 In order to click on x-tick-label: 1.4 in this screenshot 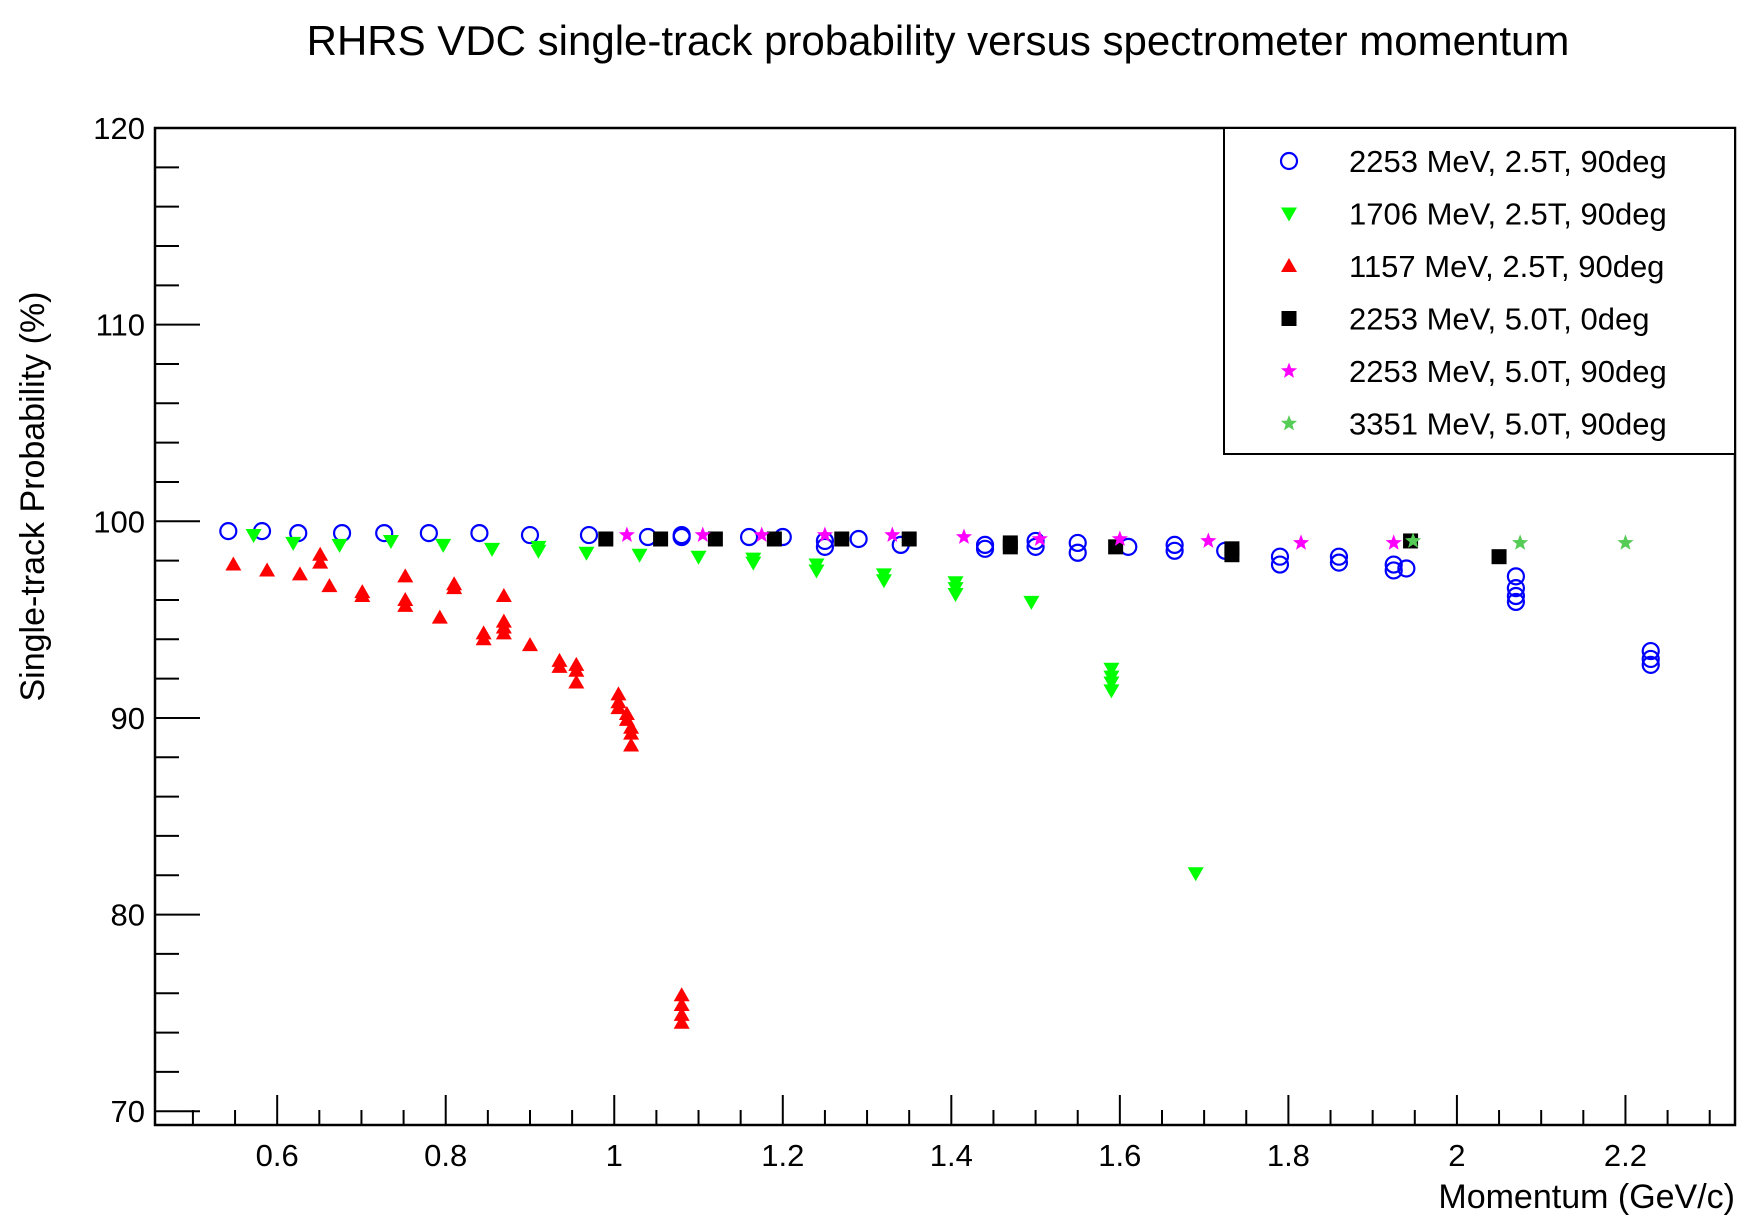, I will do `click(951, 1155)`.